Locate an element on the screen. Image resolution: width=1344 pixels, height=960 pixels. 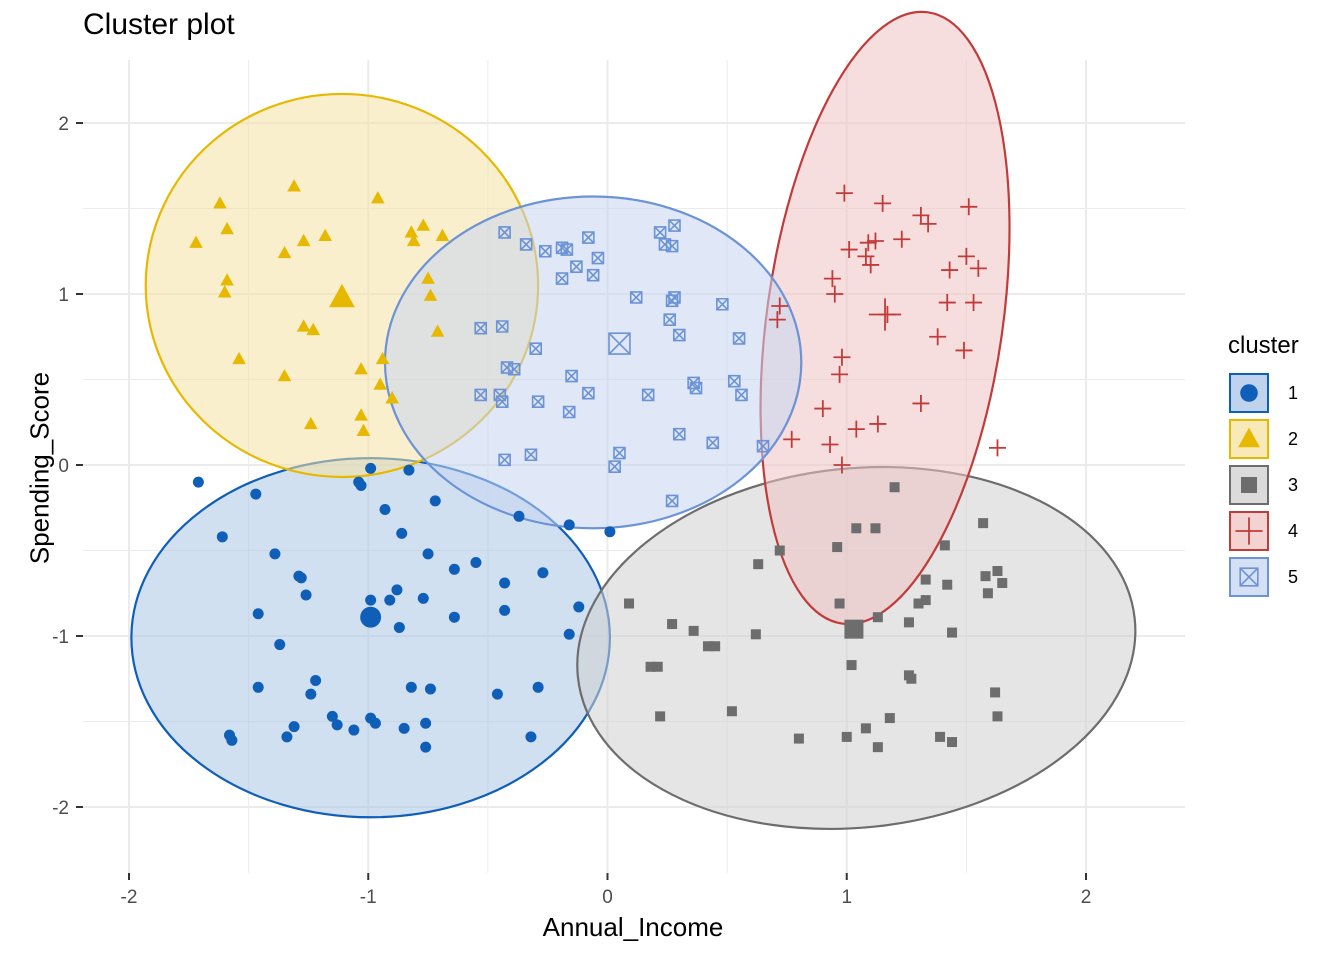
x-axis-title: Annual_Income is located at coordinates (633, 927).